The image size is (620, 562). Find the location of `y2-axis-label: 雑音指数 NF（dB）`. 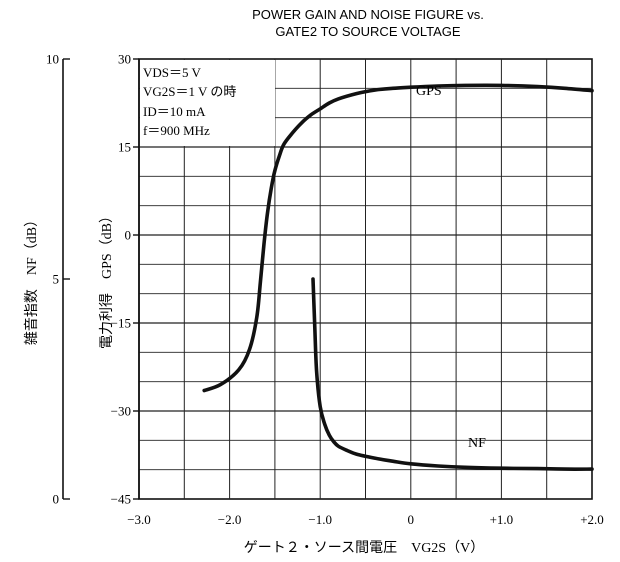

y2-axis-label: 雑音指数 NF（dB） is located at coordinates (31, 279).